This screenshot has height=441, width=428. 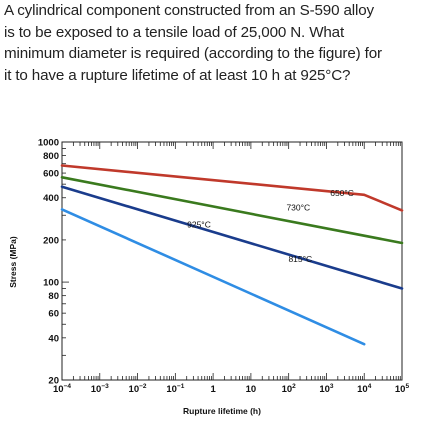 I want to click on y-tick-label: 200, so click(x=51, y=240).